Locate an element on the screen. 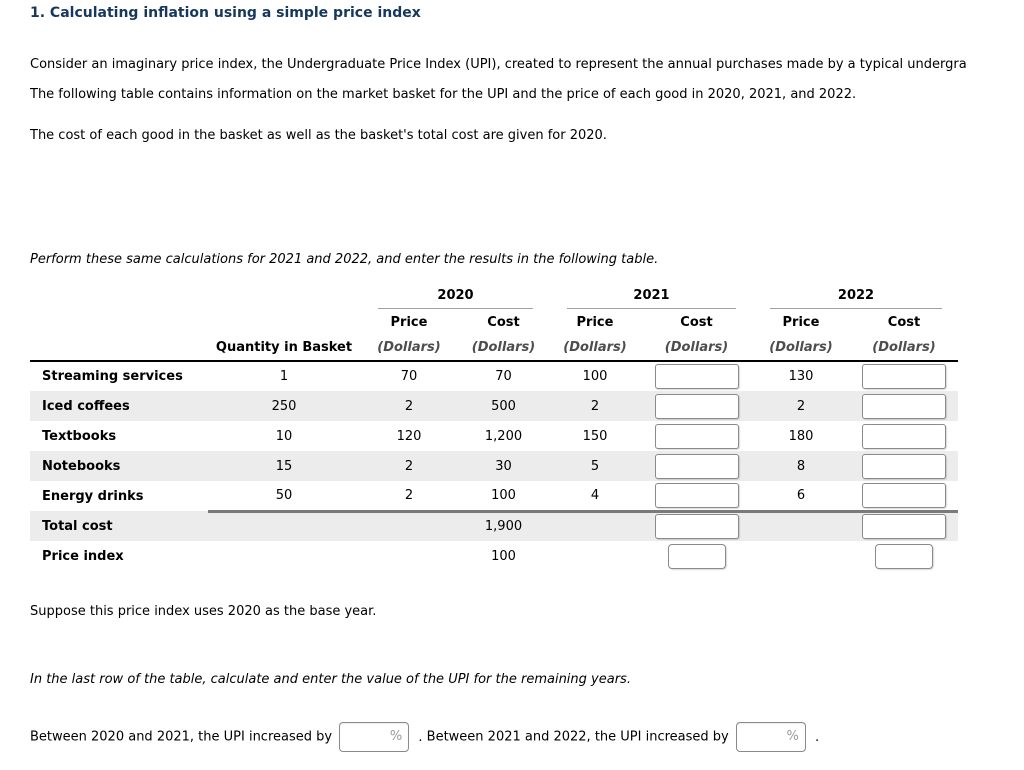 The height and width of the screenshot is (770, 1024). year-header-spacer is located at coordinates (195, 297).